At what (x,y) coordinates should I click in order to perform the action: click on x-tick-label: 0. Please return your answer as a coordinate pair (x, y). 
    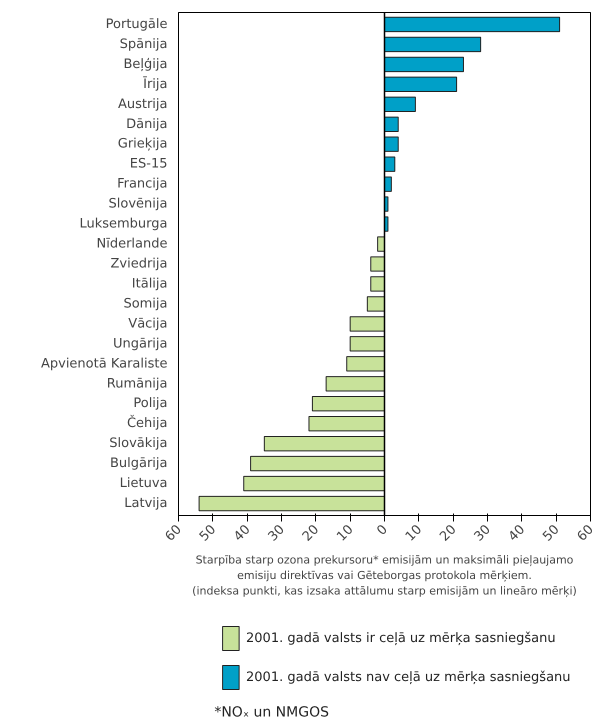
    Looking at the image, I should click on (382, 530).